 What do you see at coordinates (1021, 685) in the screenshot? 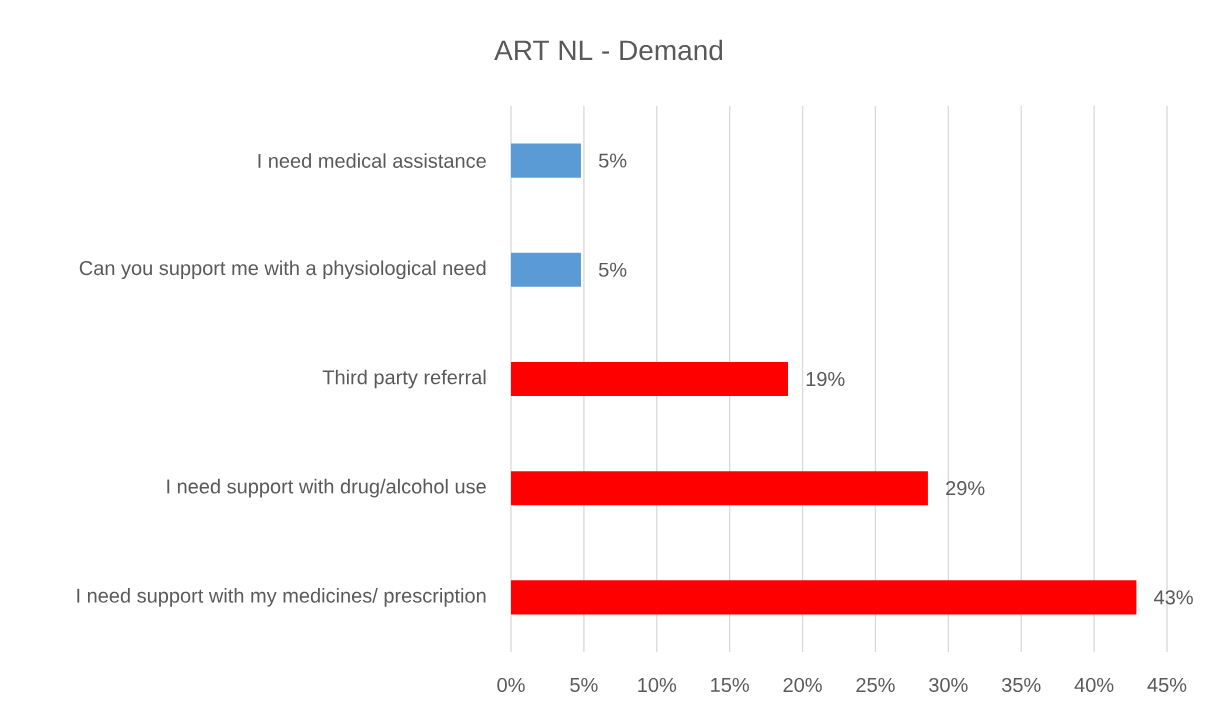
I see `x-tick-label: 35%` at bounding box center [1021, 685].